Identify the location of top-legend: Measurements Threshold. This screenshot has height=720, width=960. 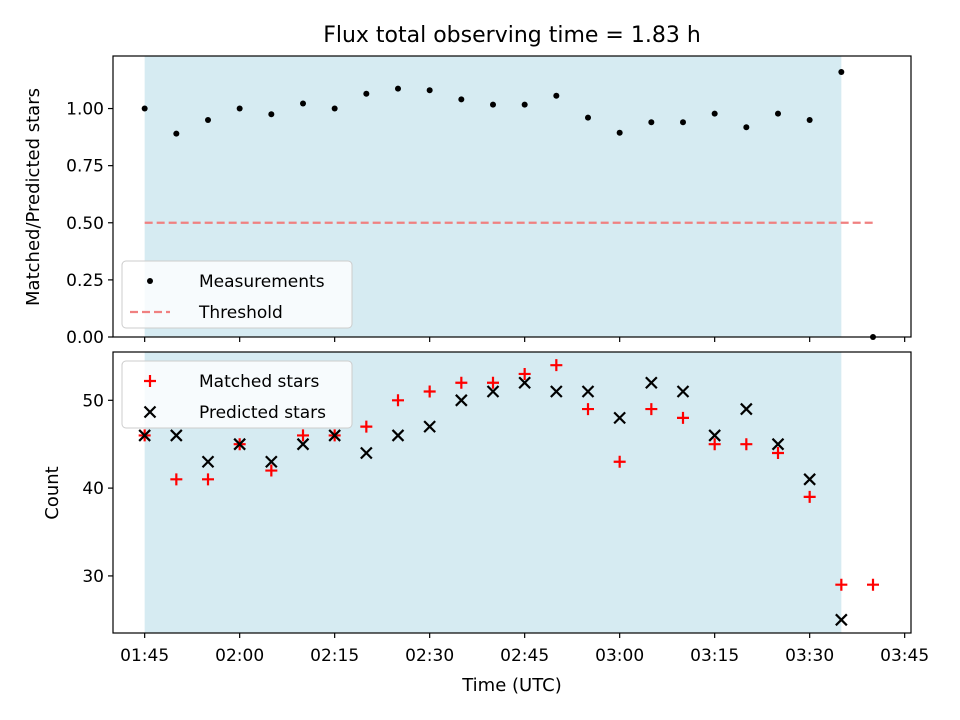
(237, 294).